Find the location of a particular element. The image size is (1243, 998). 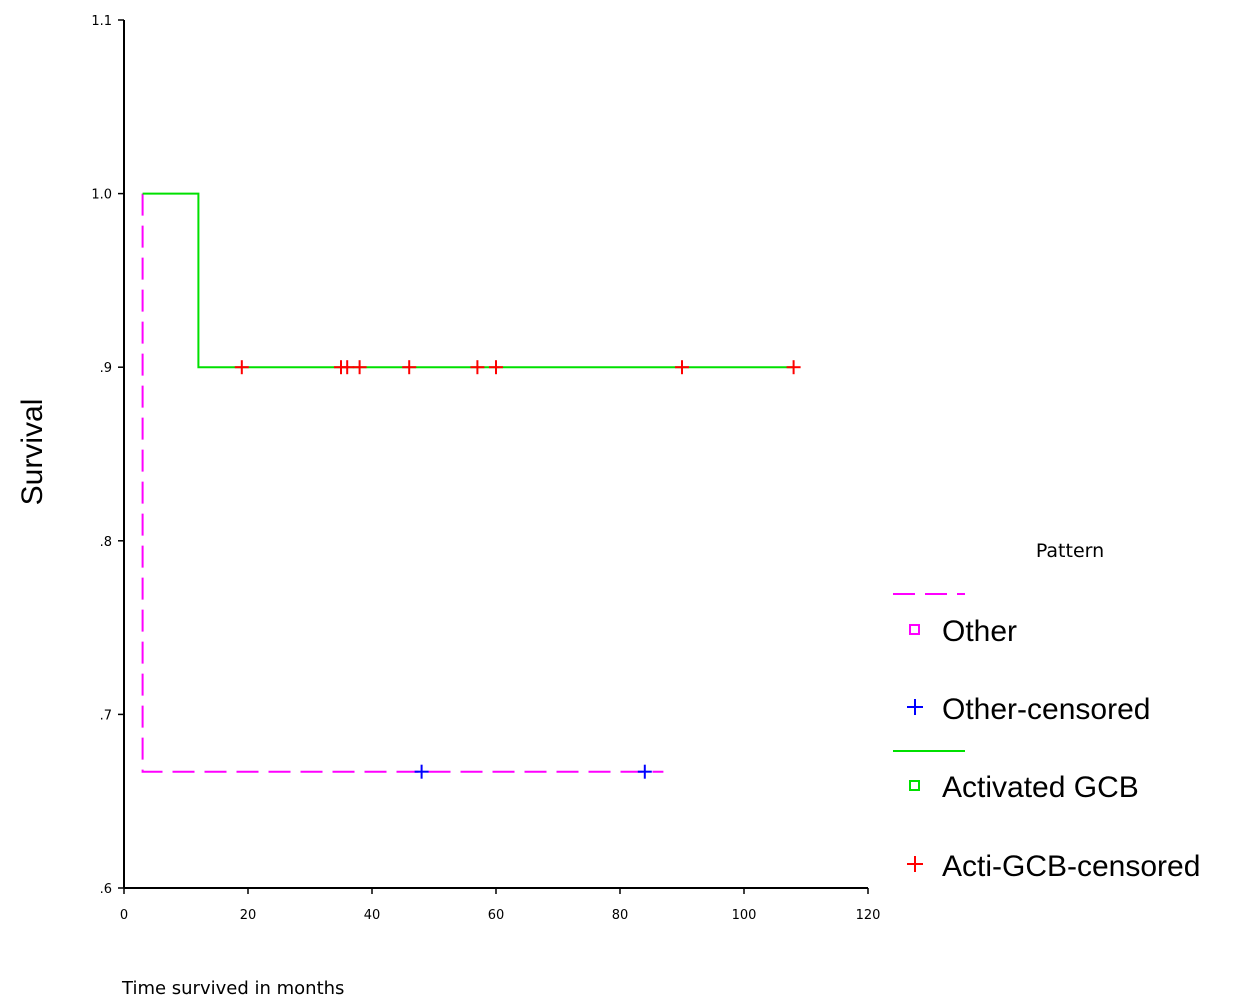

x-axis-title: Time survived in months is located at coordinates (232, 988).